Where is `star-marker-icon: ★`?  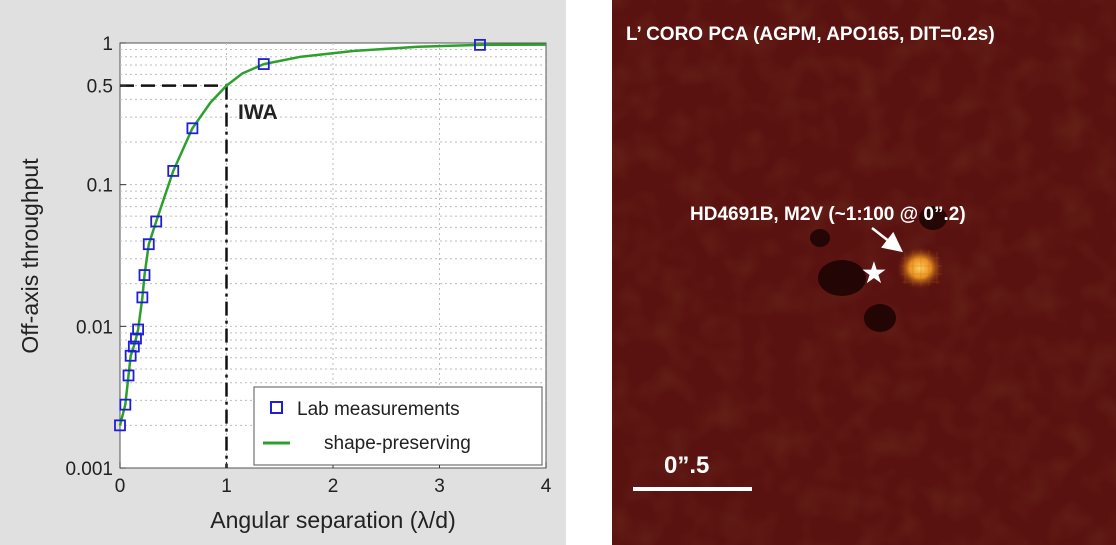
star-marker-icon: ★ is located at coordinates (874, 273).